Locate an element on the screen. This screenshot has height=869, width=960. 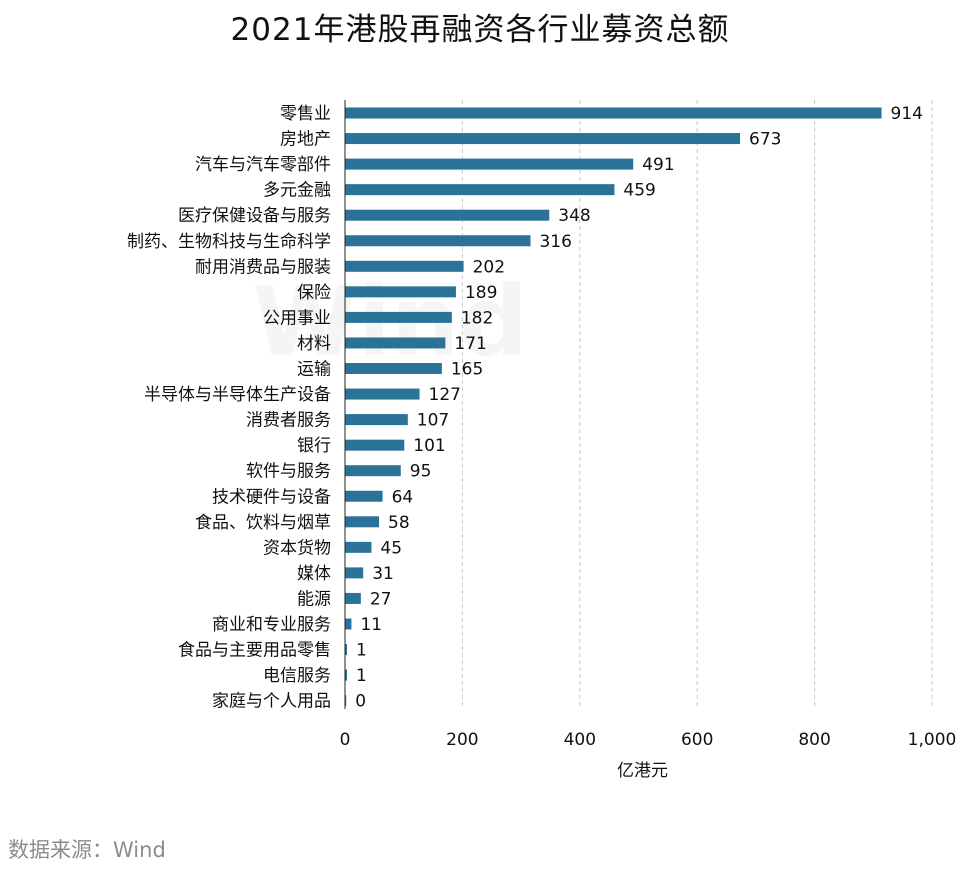
value-label-12: 107 is located at coordinates (433, 421).